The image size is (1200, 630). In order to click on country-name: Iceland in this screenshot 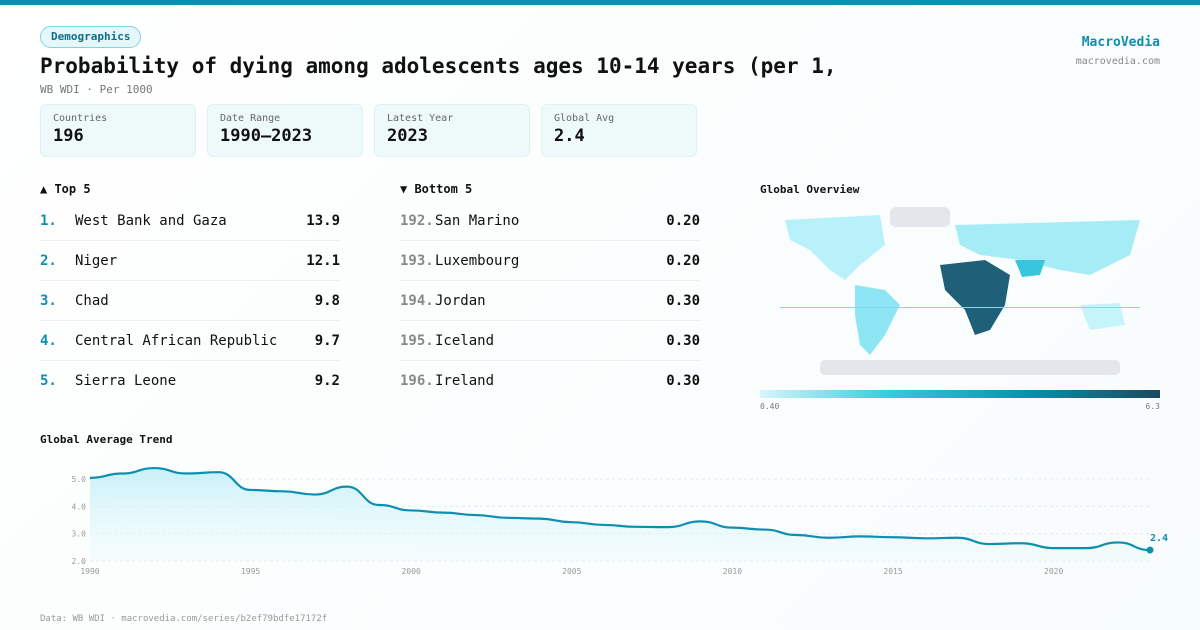, I will do `click(465, 340)`.